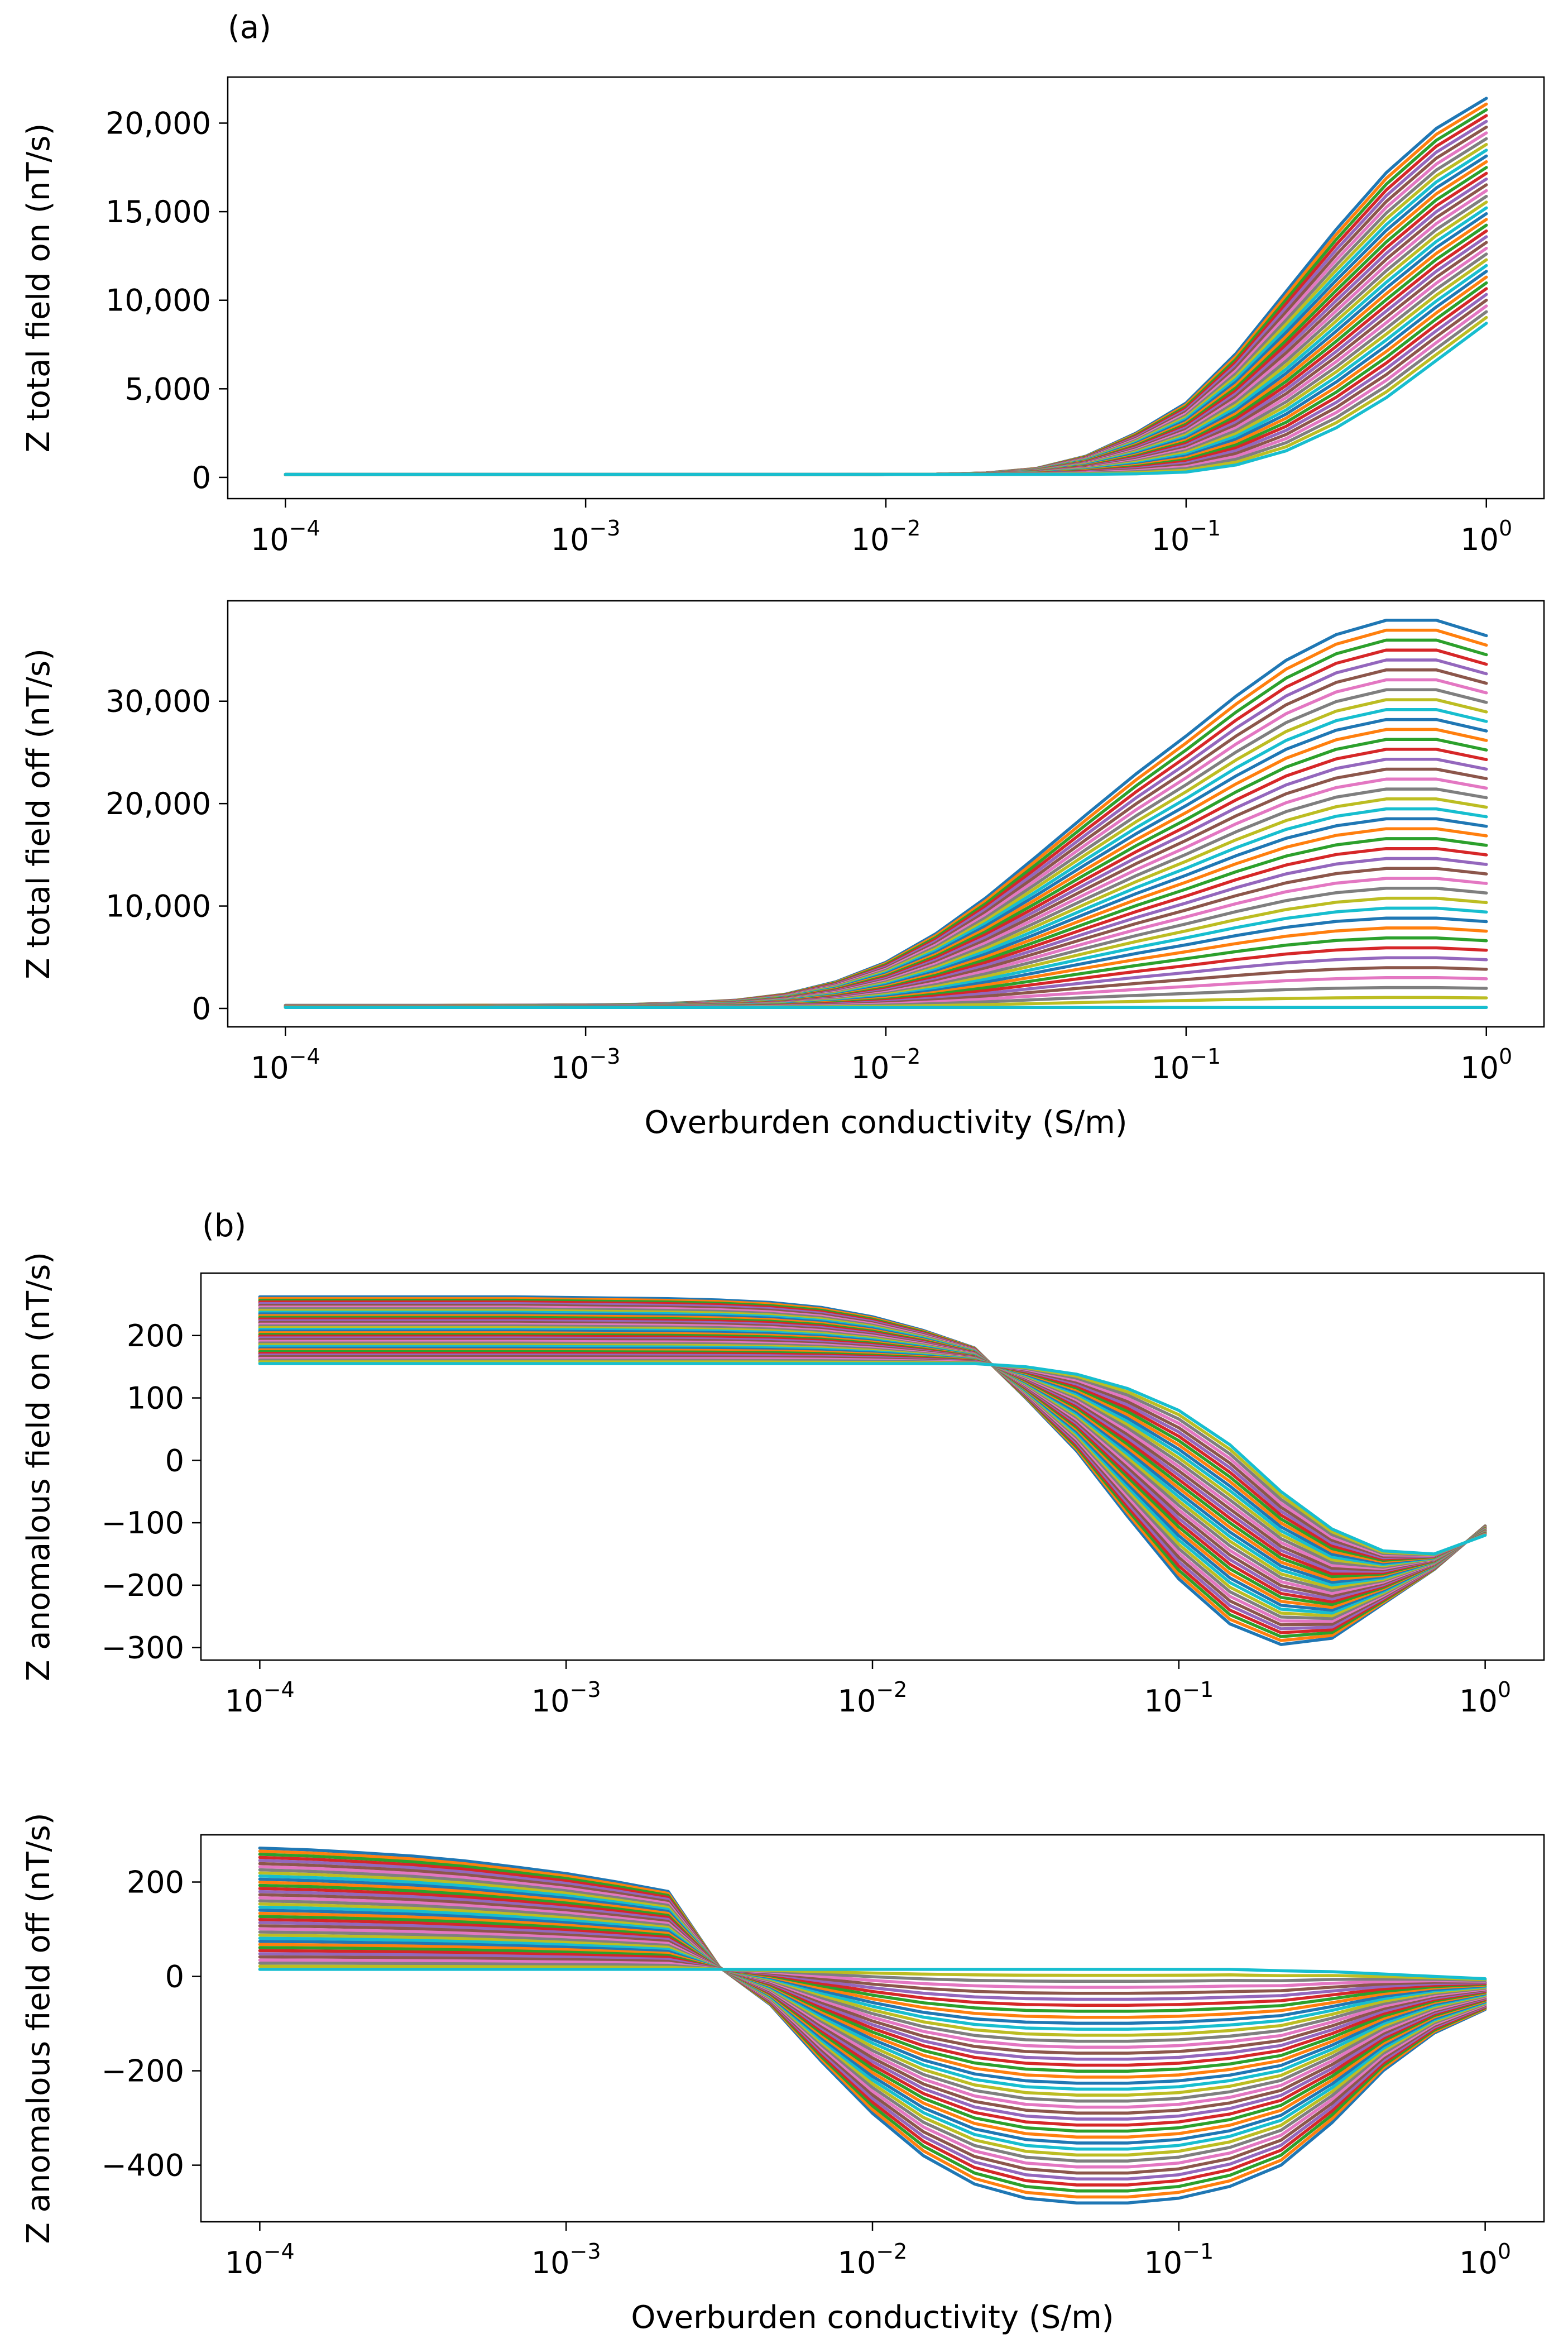 The image size is (1568, 2348). What do you see at coordinates (167, 389) in the screenshot?
I see `y-tick-label: 5,000` at bounding box center [167, 389].